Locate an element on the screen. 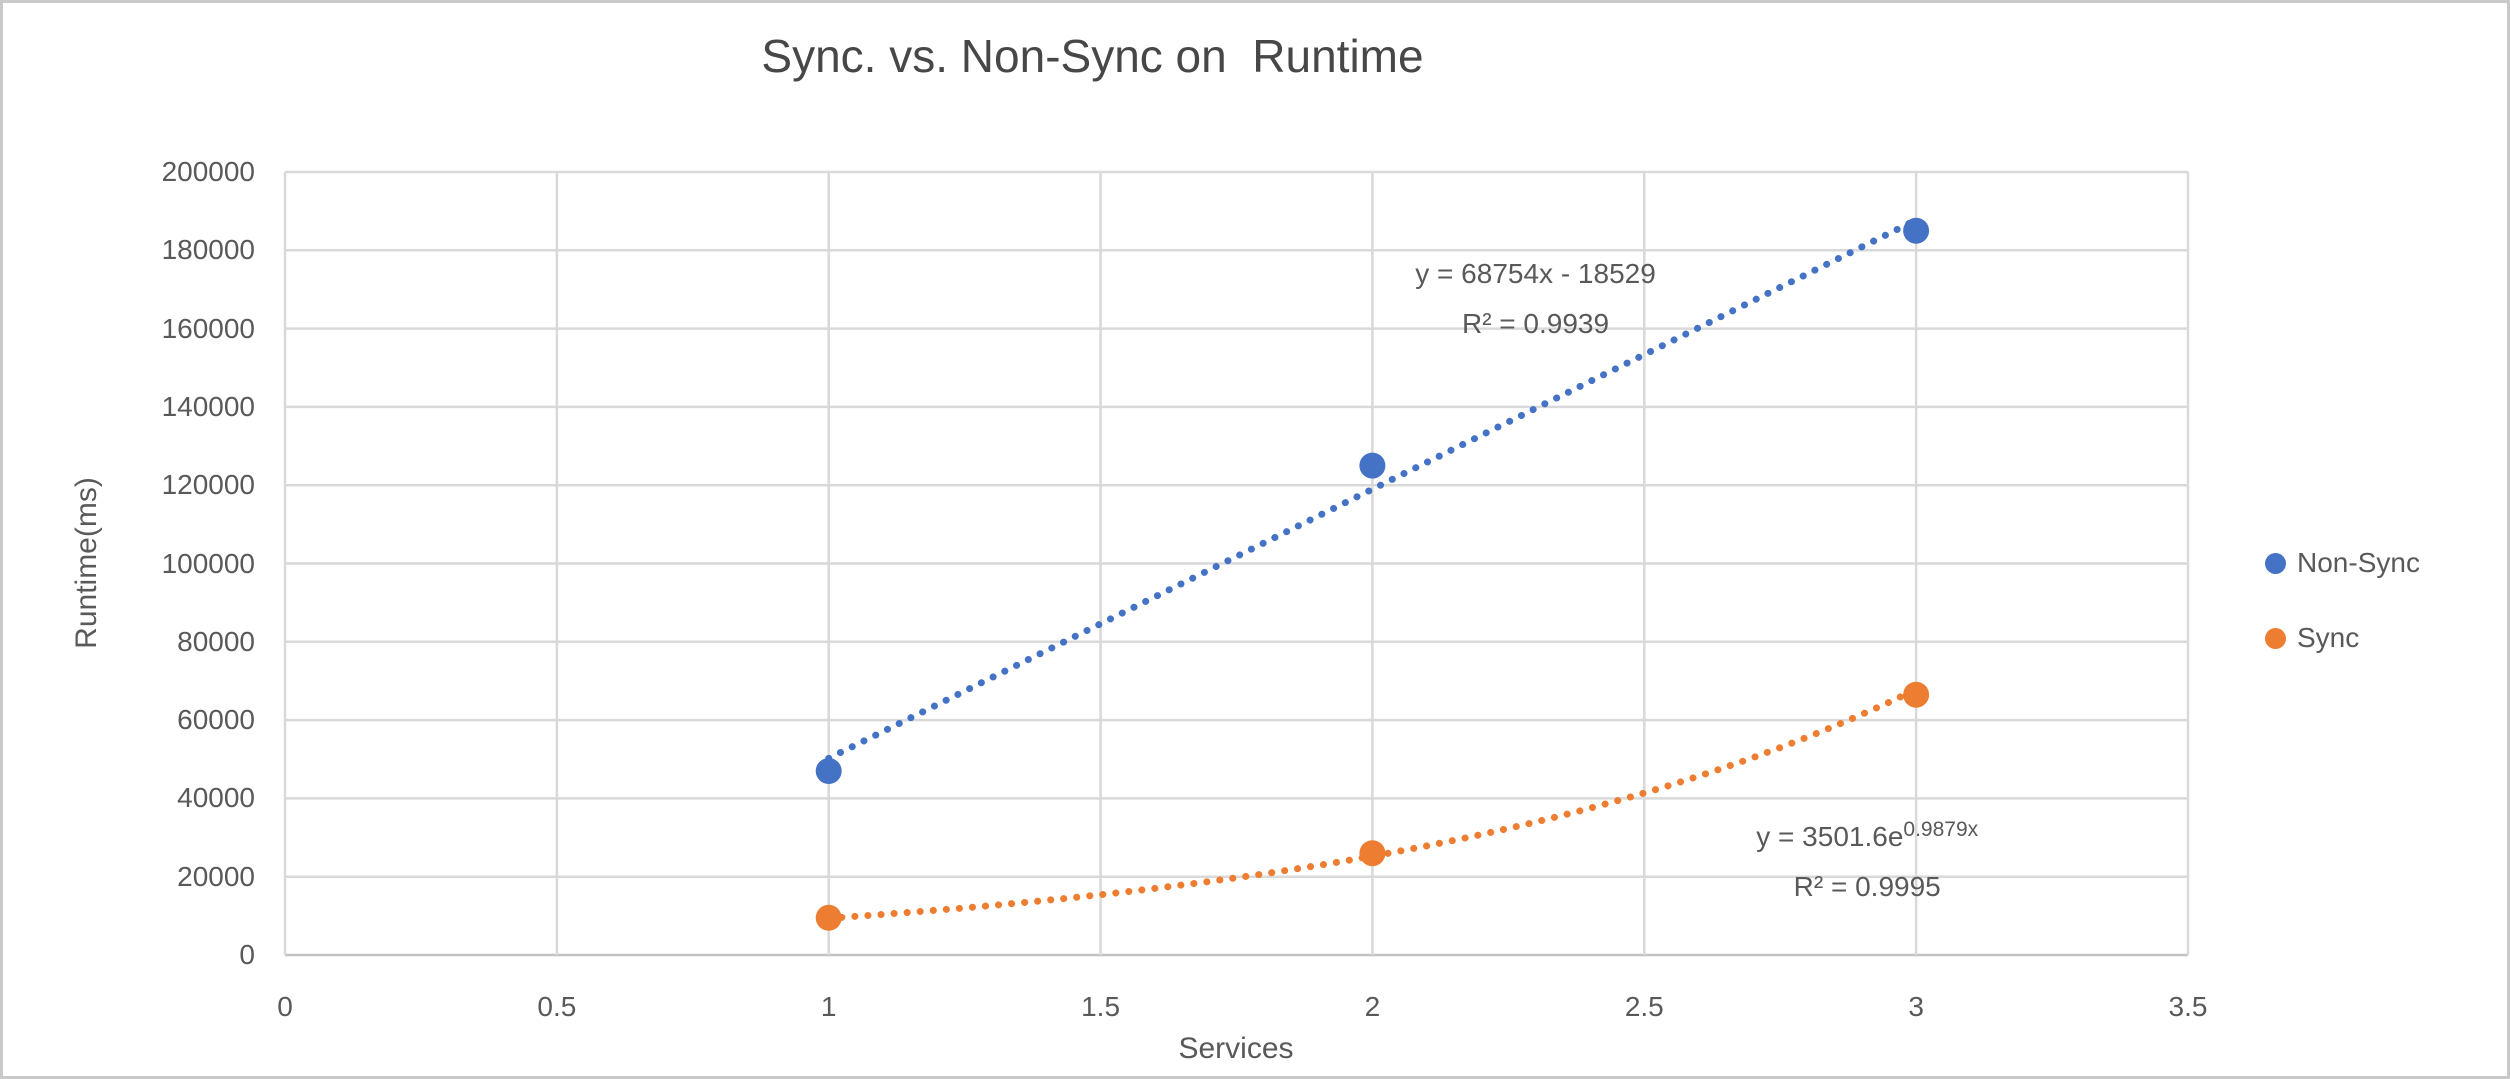 This screenshot has width=2510, height=1079. y-tick-label: 60000 is located at coordinates (216, 720).